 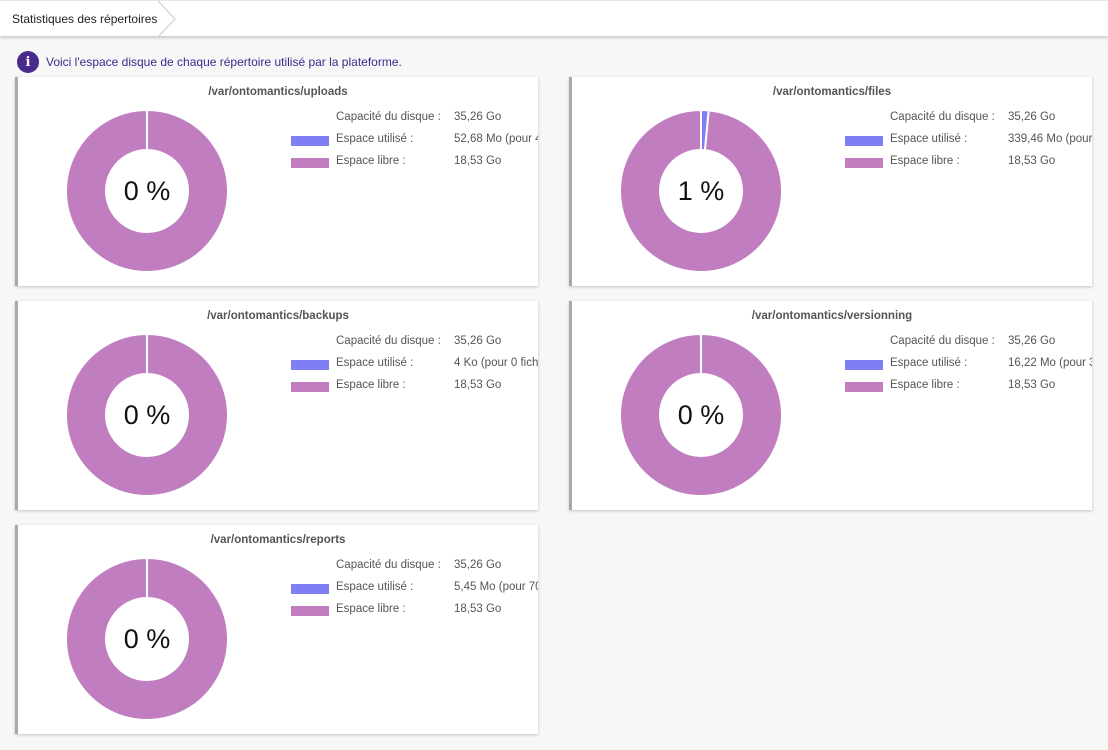 I want to click on legend-row-used: Espace utilisé : 16,22 Mo (pour 3, so click(x=967, y=365).